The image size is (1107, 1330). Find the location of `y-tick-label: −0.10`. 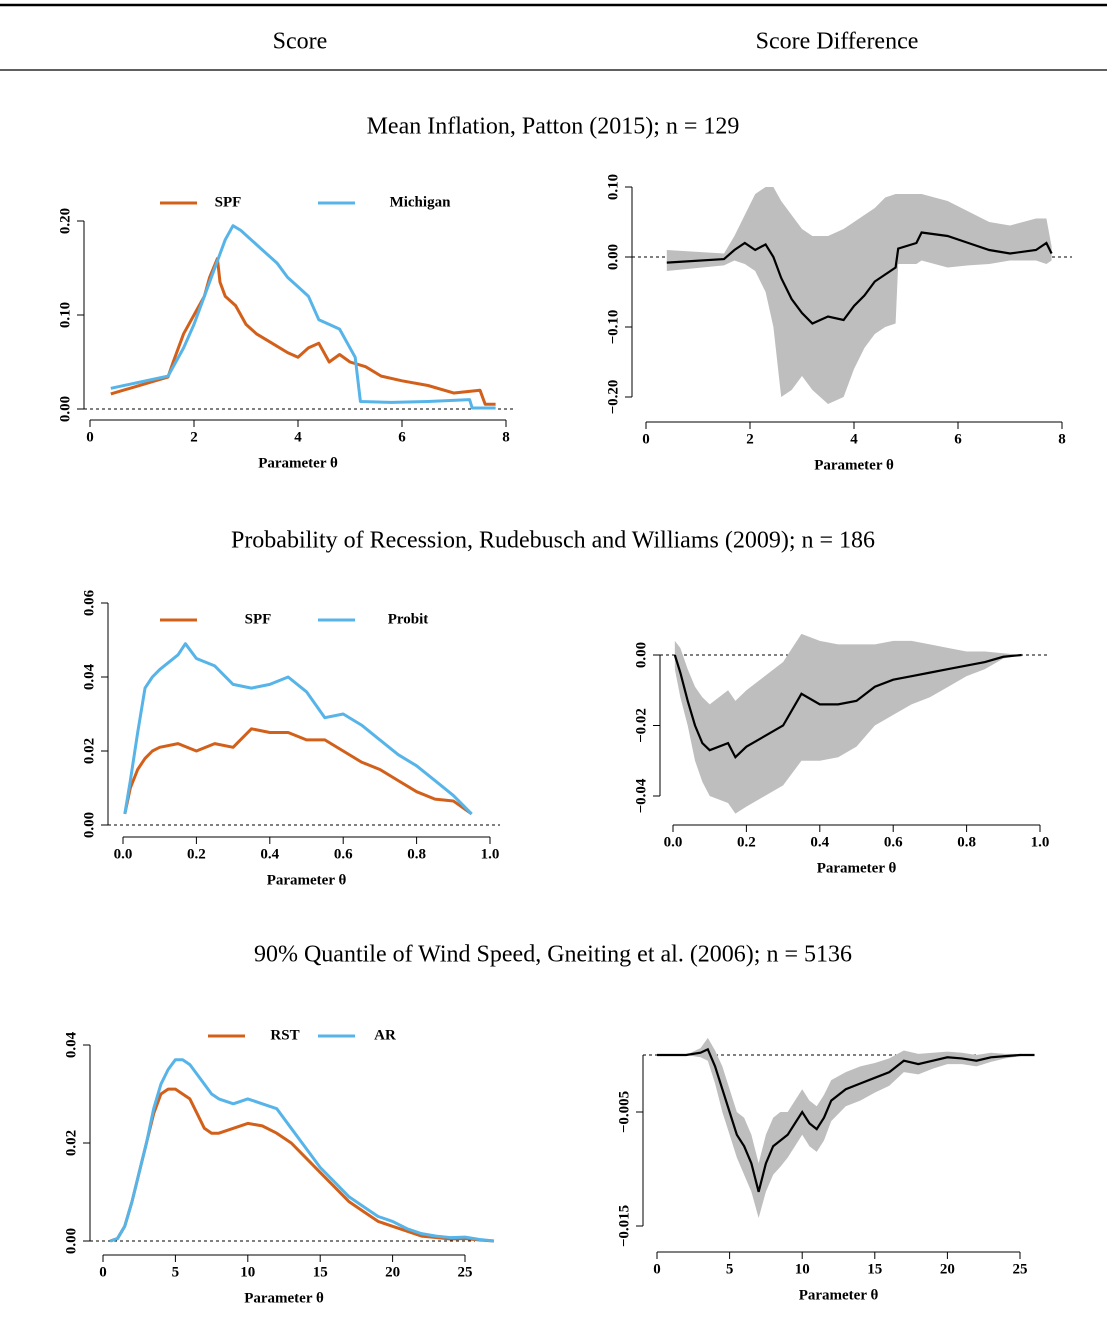

y-tick-label: −0.10 is located at coordinates (613, 327).